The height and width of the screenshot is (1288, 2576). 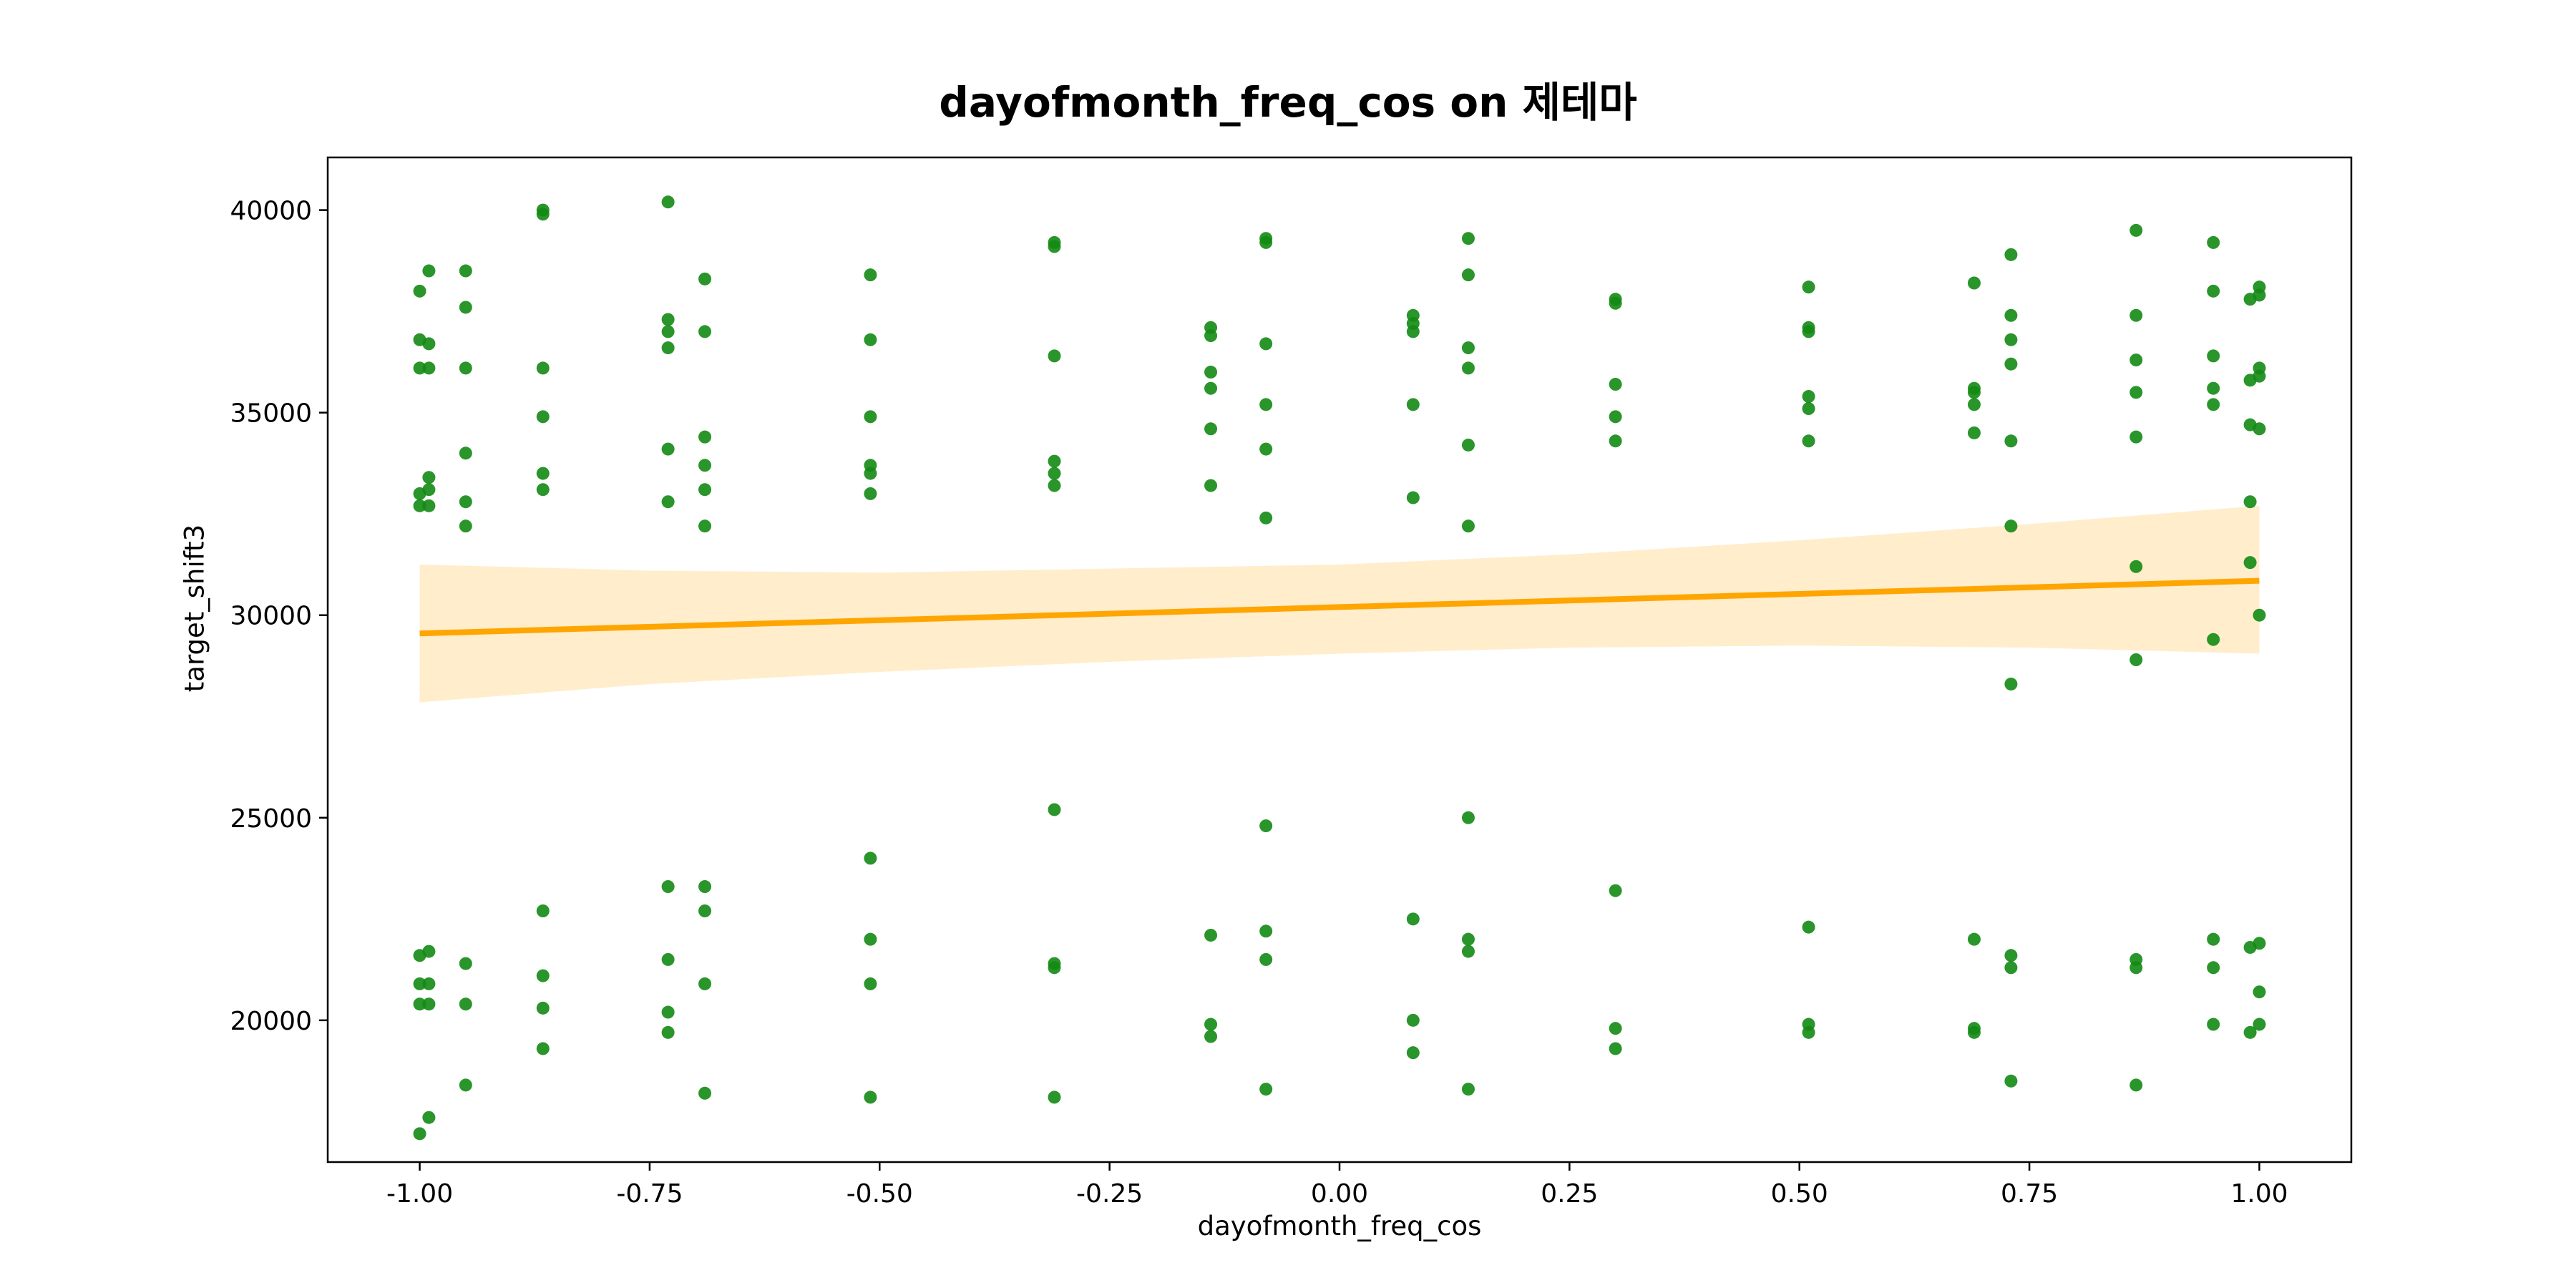 I want to click on confidence-band-layer, so click(x=1339, y=604).